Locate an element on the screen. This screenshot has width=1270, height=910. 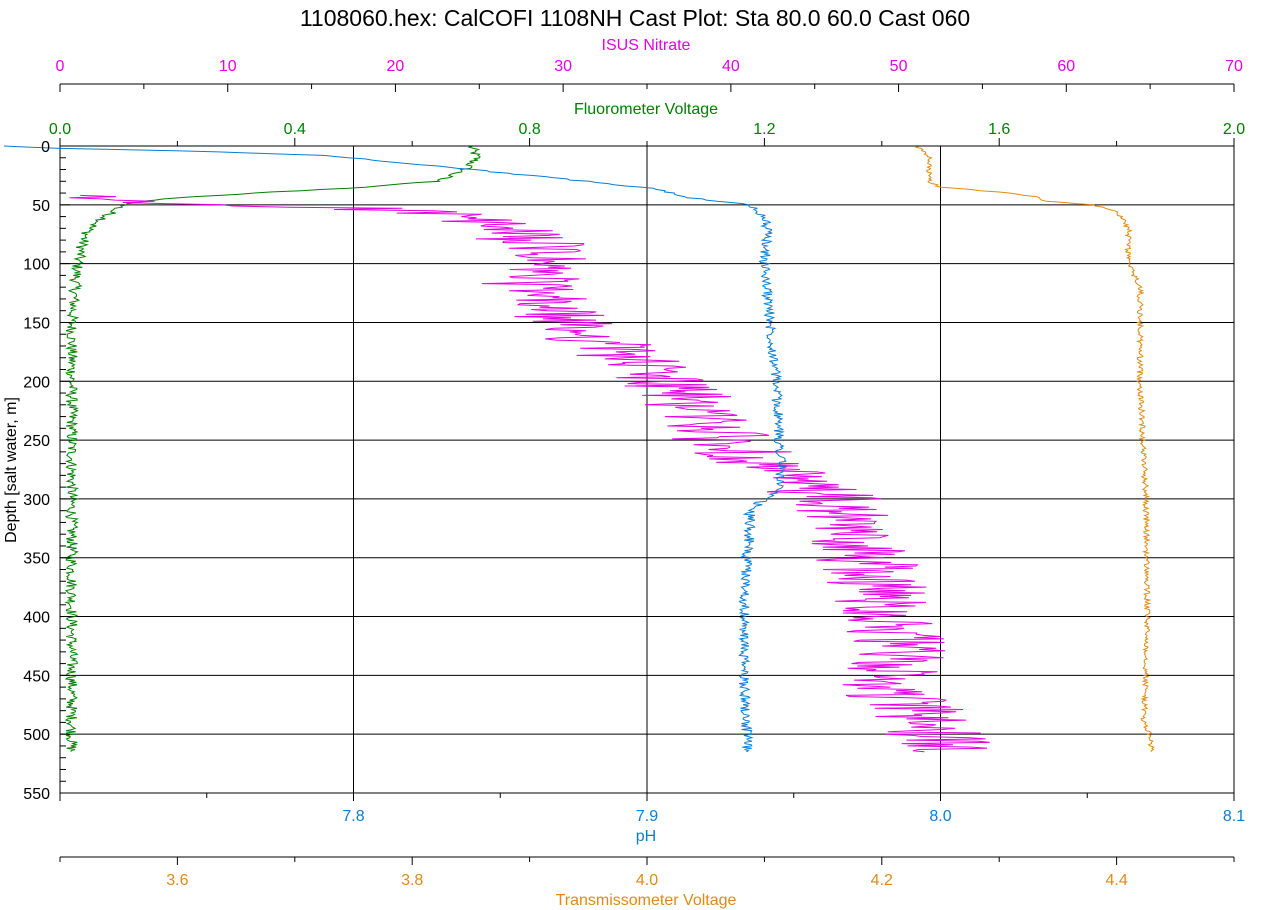
depth-axis-label: Depth [salt water, m] is located at coordinates (11, 470).